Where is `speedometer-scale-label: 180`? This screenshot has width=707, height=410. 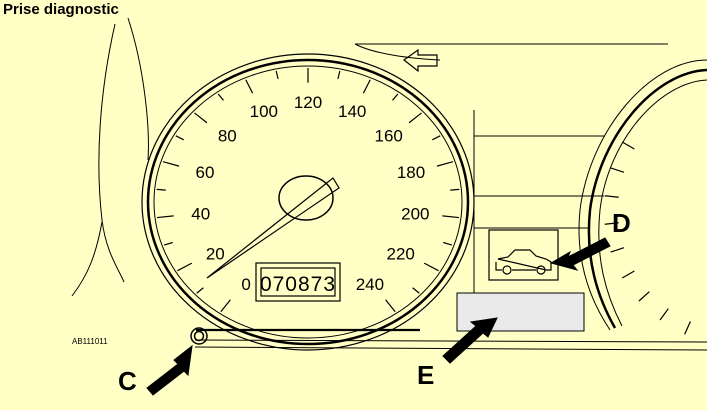 speedometer-scale-label: 180 is located at coordinates (411, 172).